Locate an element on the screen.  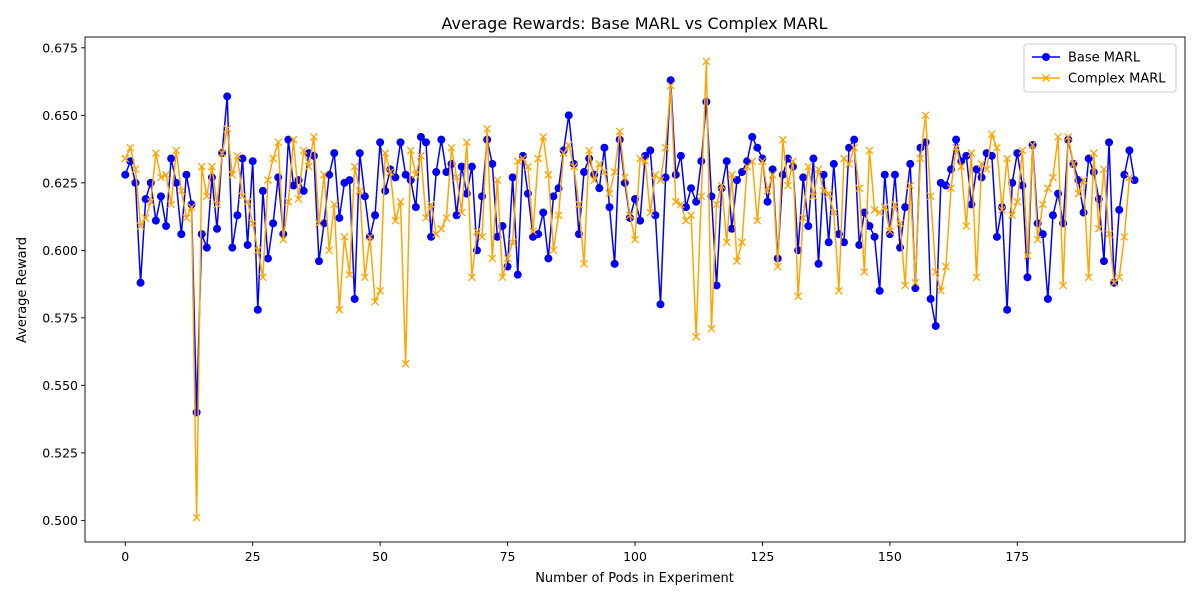
x-tick-label: 75 is located at coordinates (508, 556).